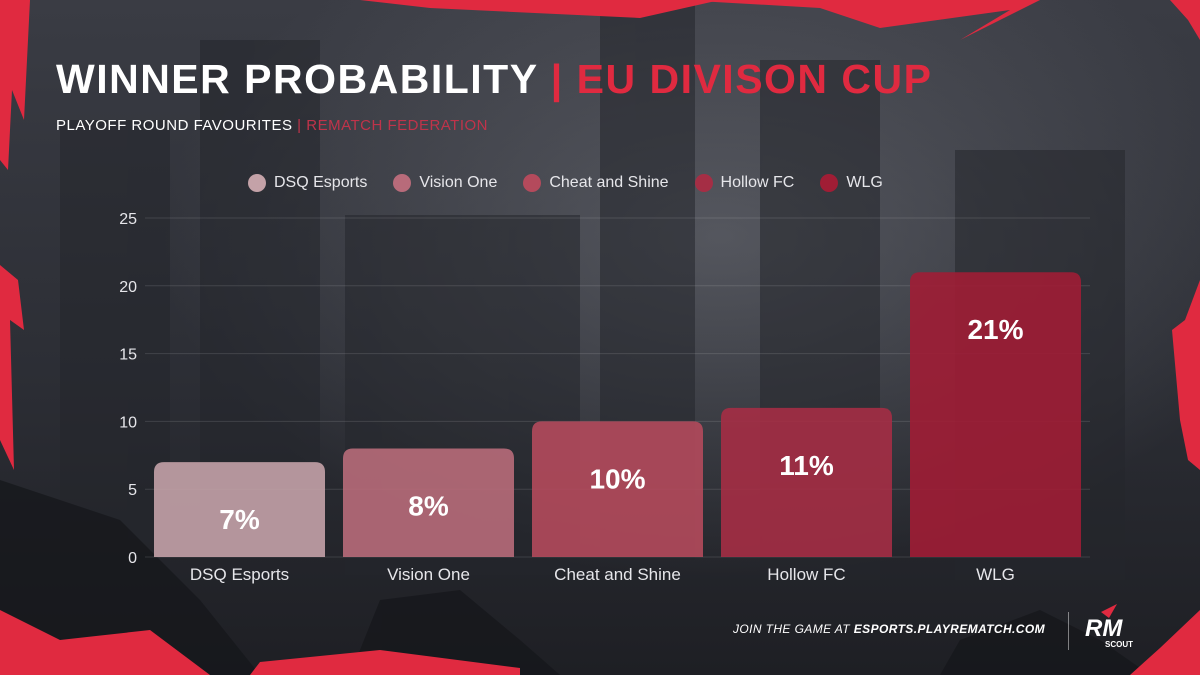 The width and height of the screenshot is (1200, 675). What do you see at coordinates (864, 182) in the screenshot?
I see `legend-label: WLG` at bounding box center [864, 182].